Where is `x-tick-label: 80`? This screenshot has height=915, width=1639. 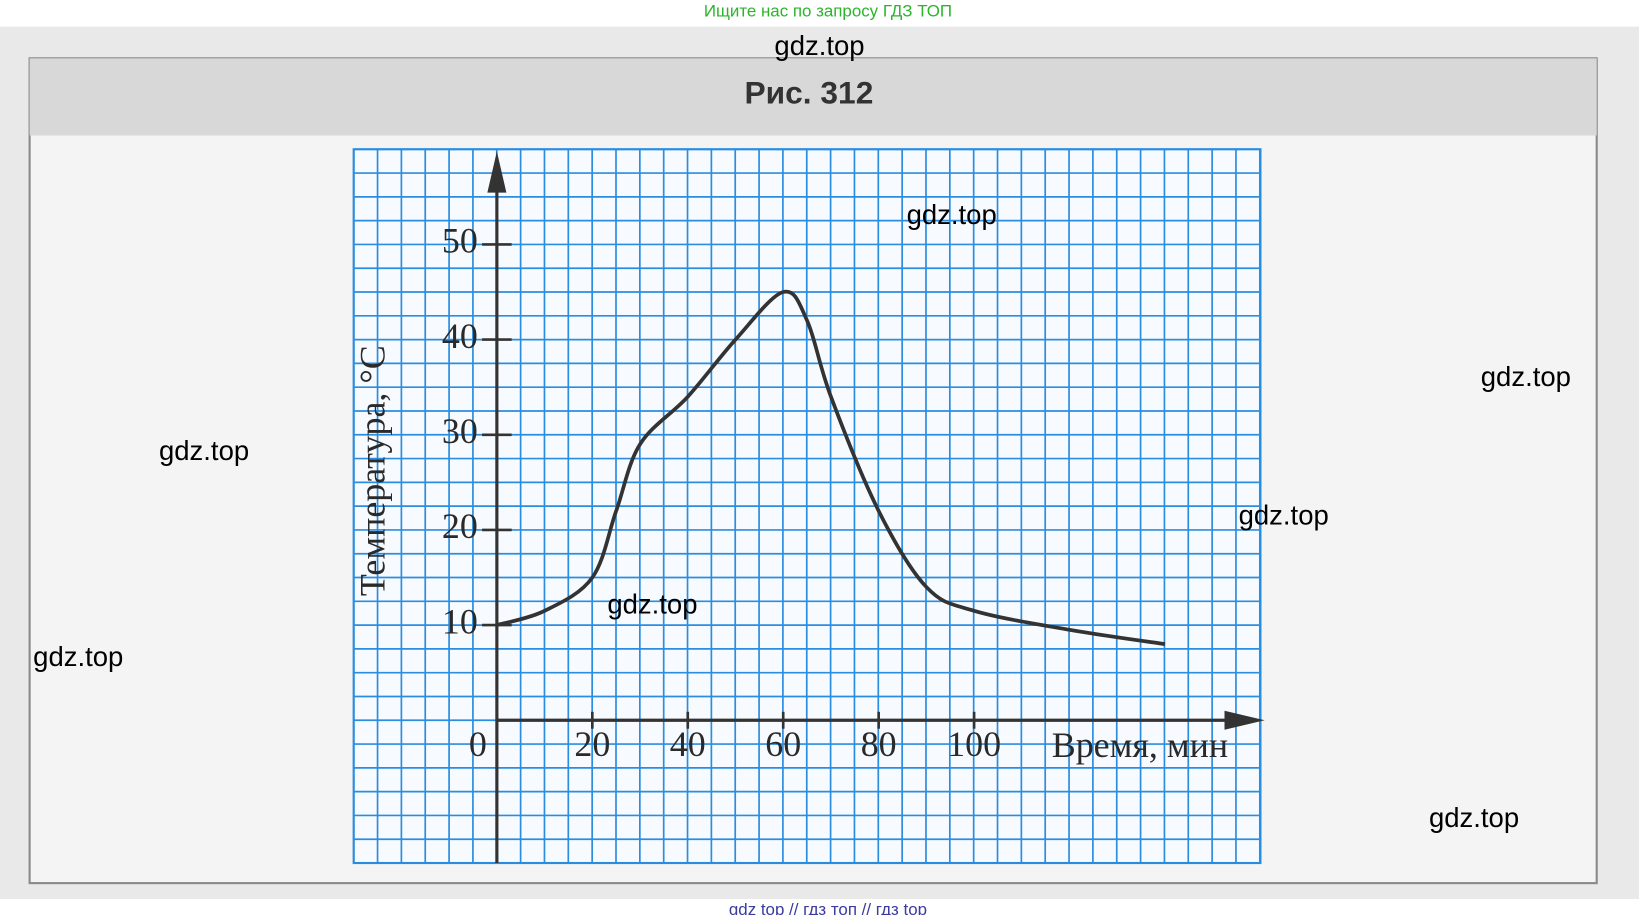 x-tick-label: 80 is located at coordinates (879, 744).